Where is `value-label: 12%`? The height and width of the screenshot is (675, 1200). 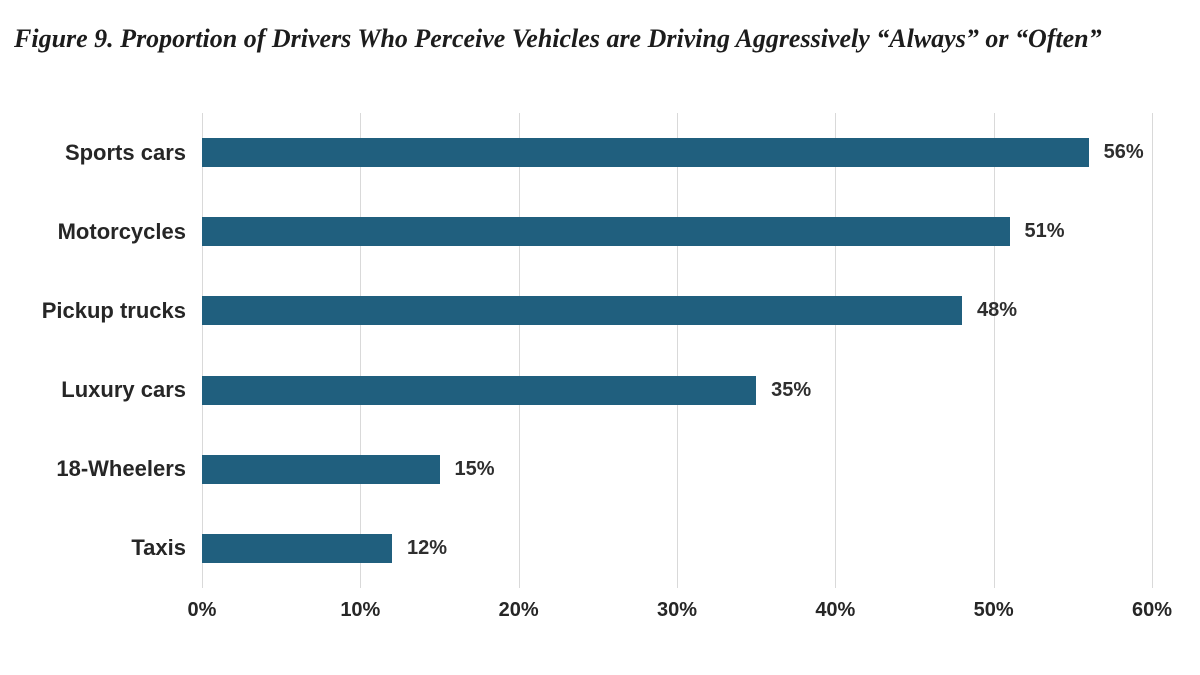
value-label: 12% is located at coordinates (427, 547).